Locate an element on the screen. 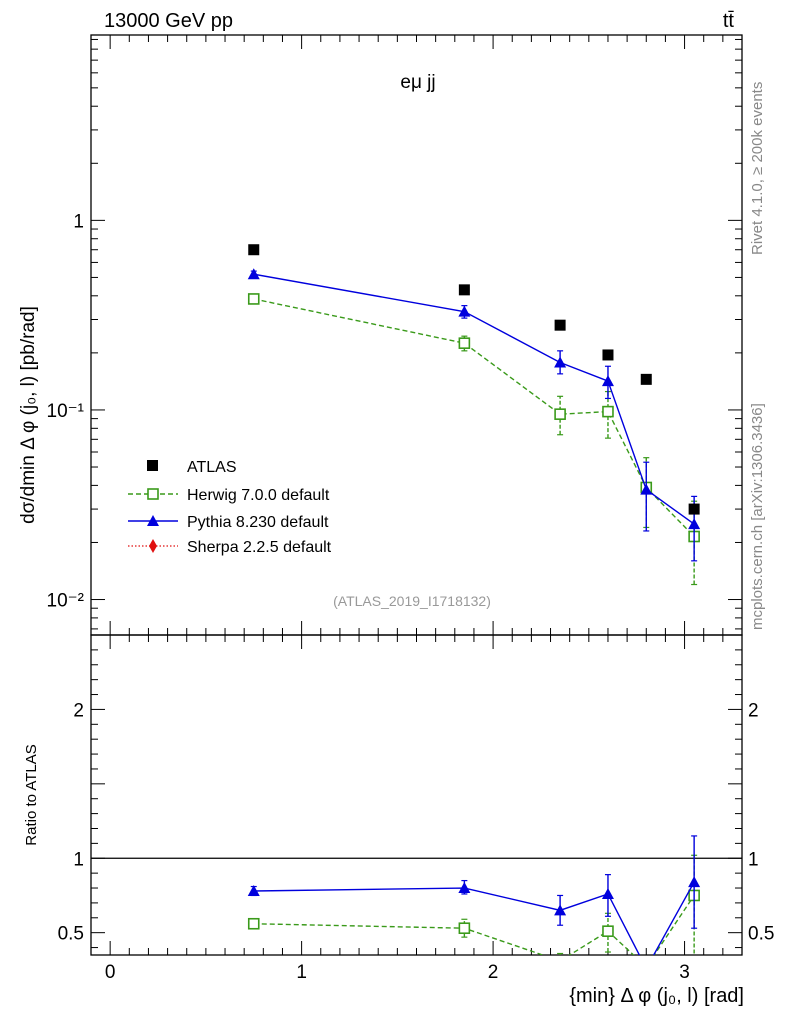 The width and height of the screenshot is (786, 1024). x-tick-label-1: 1 is located at coordinates (301, 972).